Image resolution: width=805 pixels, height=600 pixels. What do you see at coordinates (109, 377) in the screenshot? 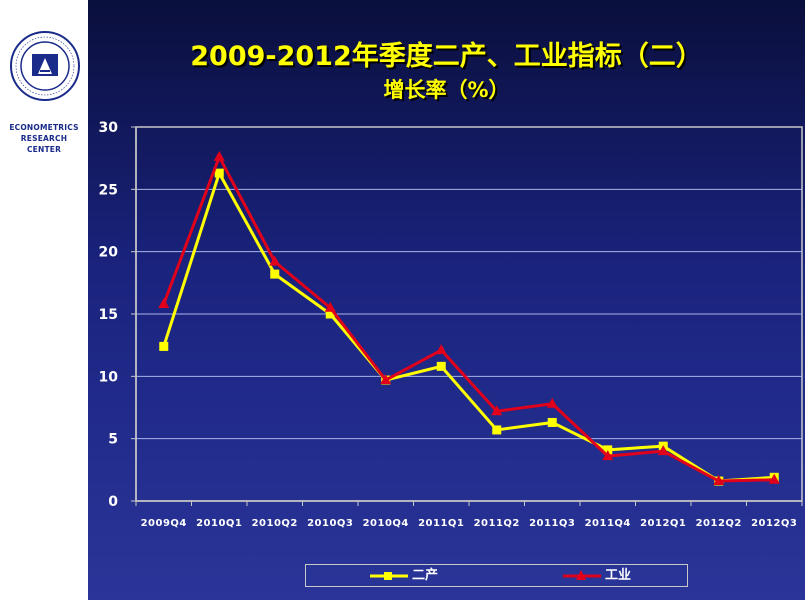
I see `y-tick-label: 10` at bounding box center [109, 377].